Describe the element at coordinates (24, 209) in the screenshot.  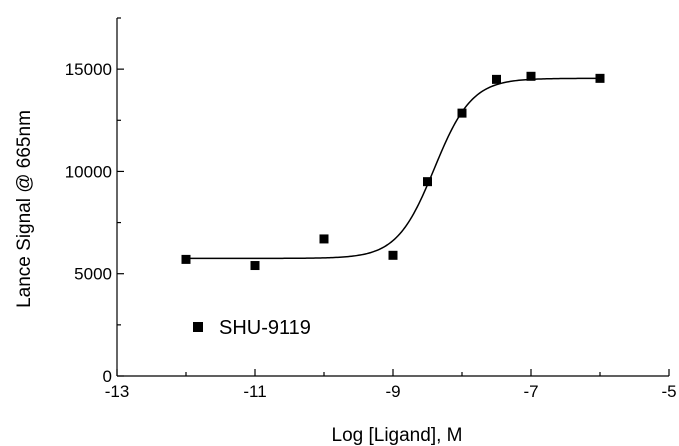
I see `y-axis-title: Lance Signal @ 665nm` at that location.